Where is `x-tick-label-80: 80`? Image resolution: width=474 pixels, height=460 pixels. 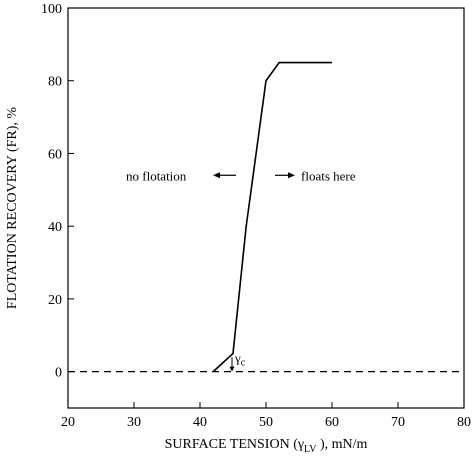 x-tick-label-80: 80 is located at coordinates (464, 422).